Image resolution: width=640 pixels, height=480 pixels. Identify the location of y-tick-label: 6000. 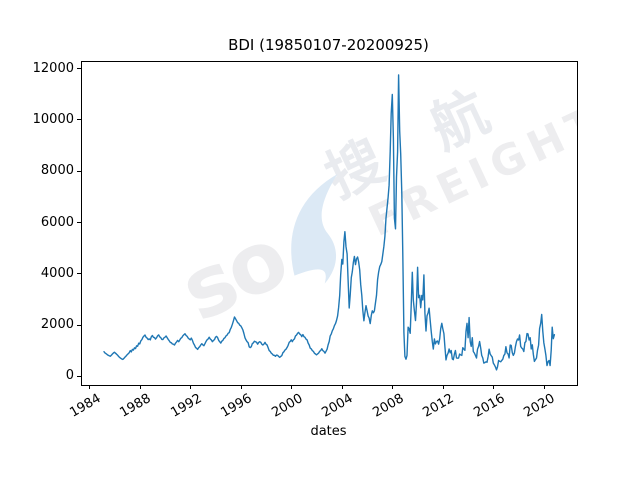
(57, 222).